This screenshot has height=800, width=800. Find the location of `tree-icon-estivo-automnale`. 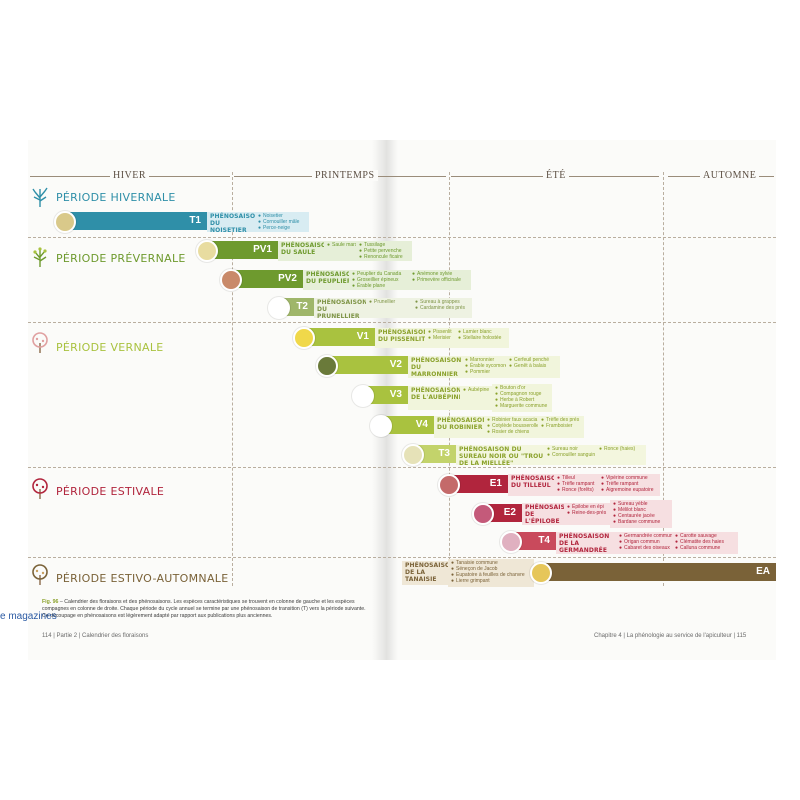

tree-icon-estivo-automnale is located at coordinates (40, 574).